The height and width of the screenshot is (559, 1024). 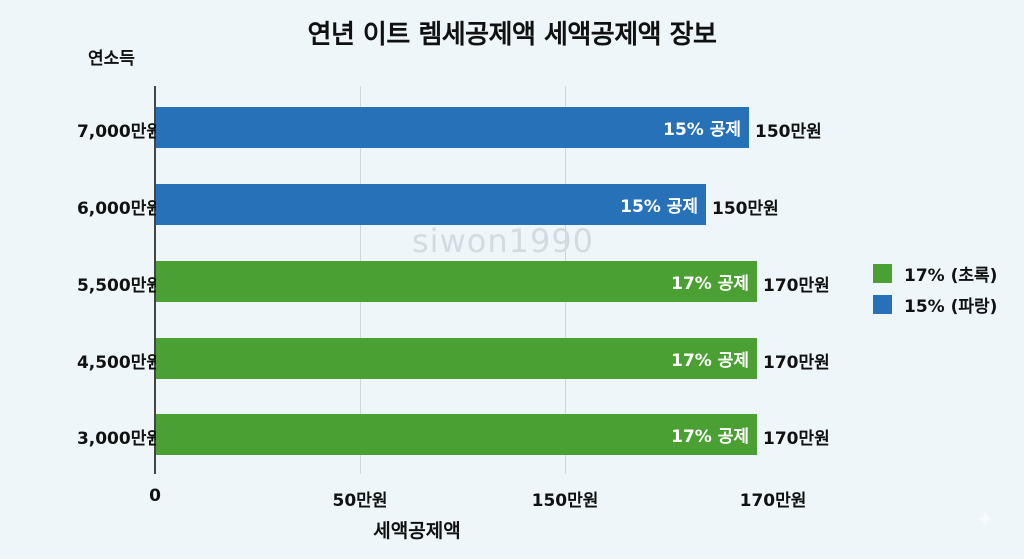 What do you see at coordinates (360, 501) in the screenshot?
I see `x-tick-label: 50만원` at bounding box center [360, 501].